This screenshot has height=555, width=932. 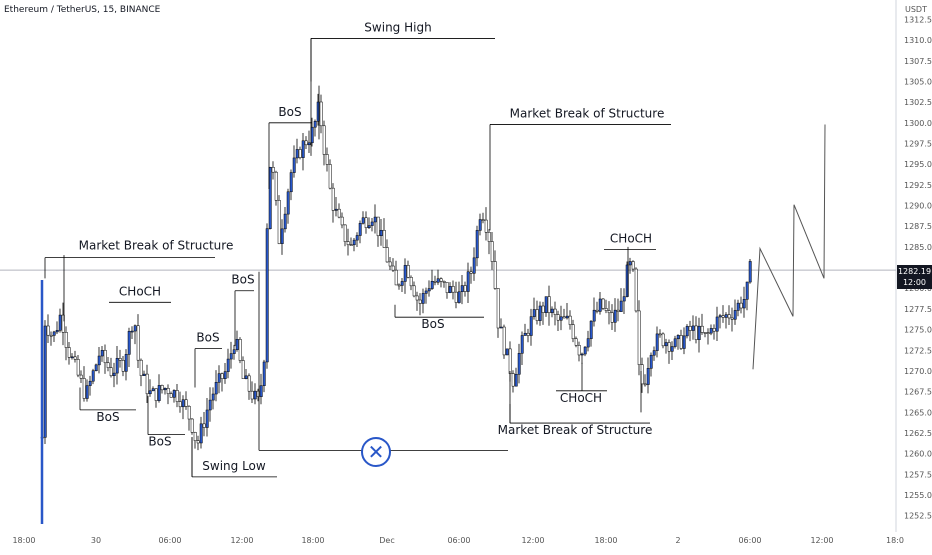 What do you see at coordinates (376, 452) in the screenshot?
I see `close-button: ✕` at bounding box center [376, 452].